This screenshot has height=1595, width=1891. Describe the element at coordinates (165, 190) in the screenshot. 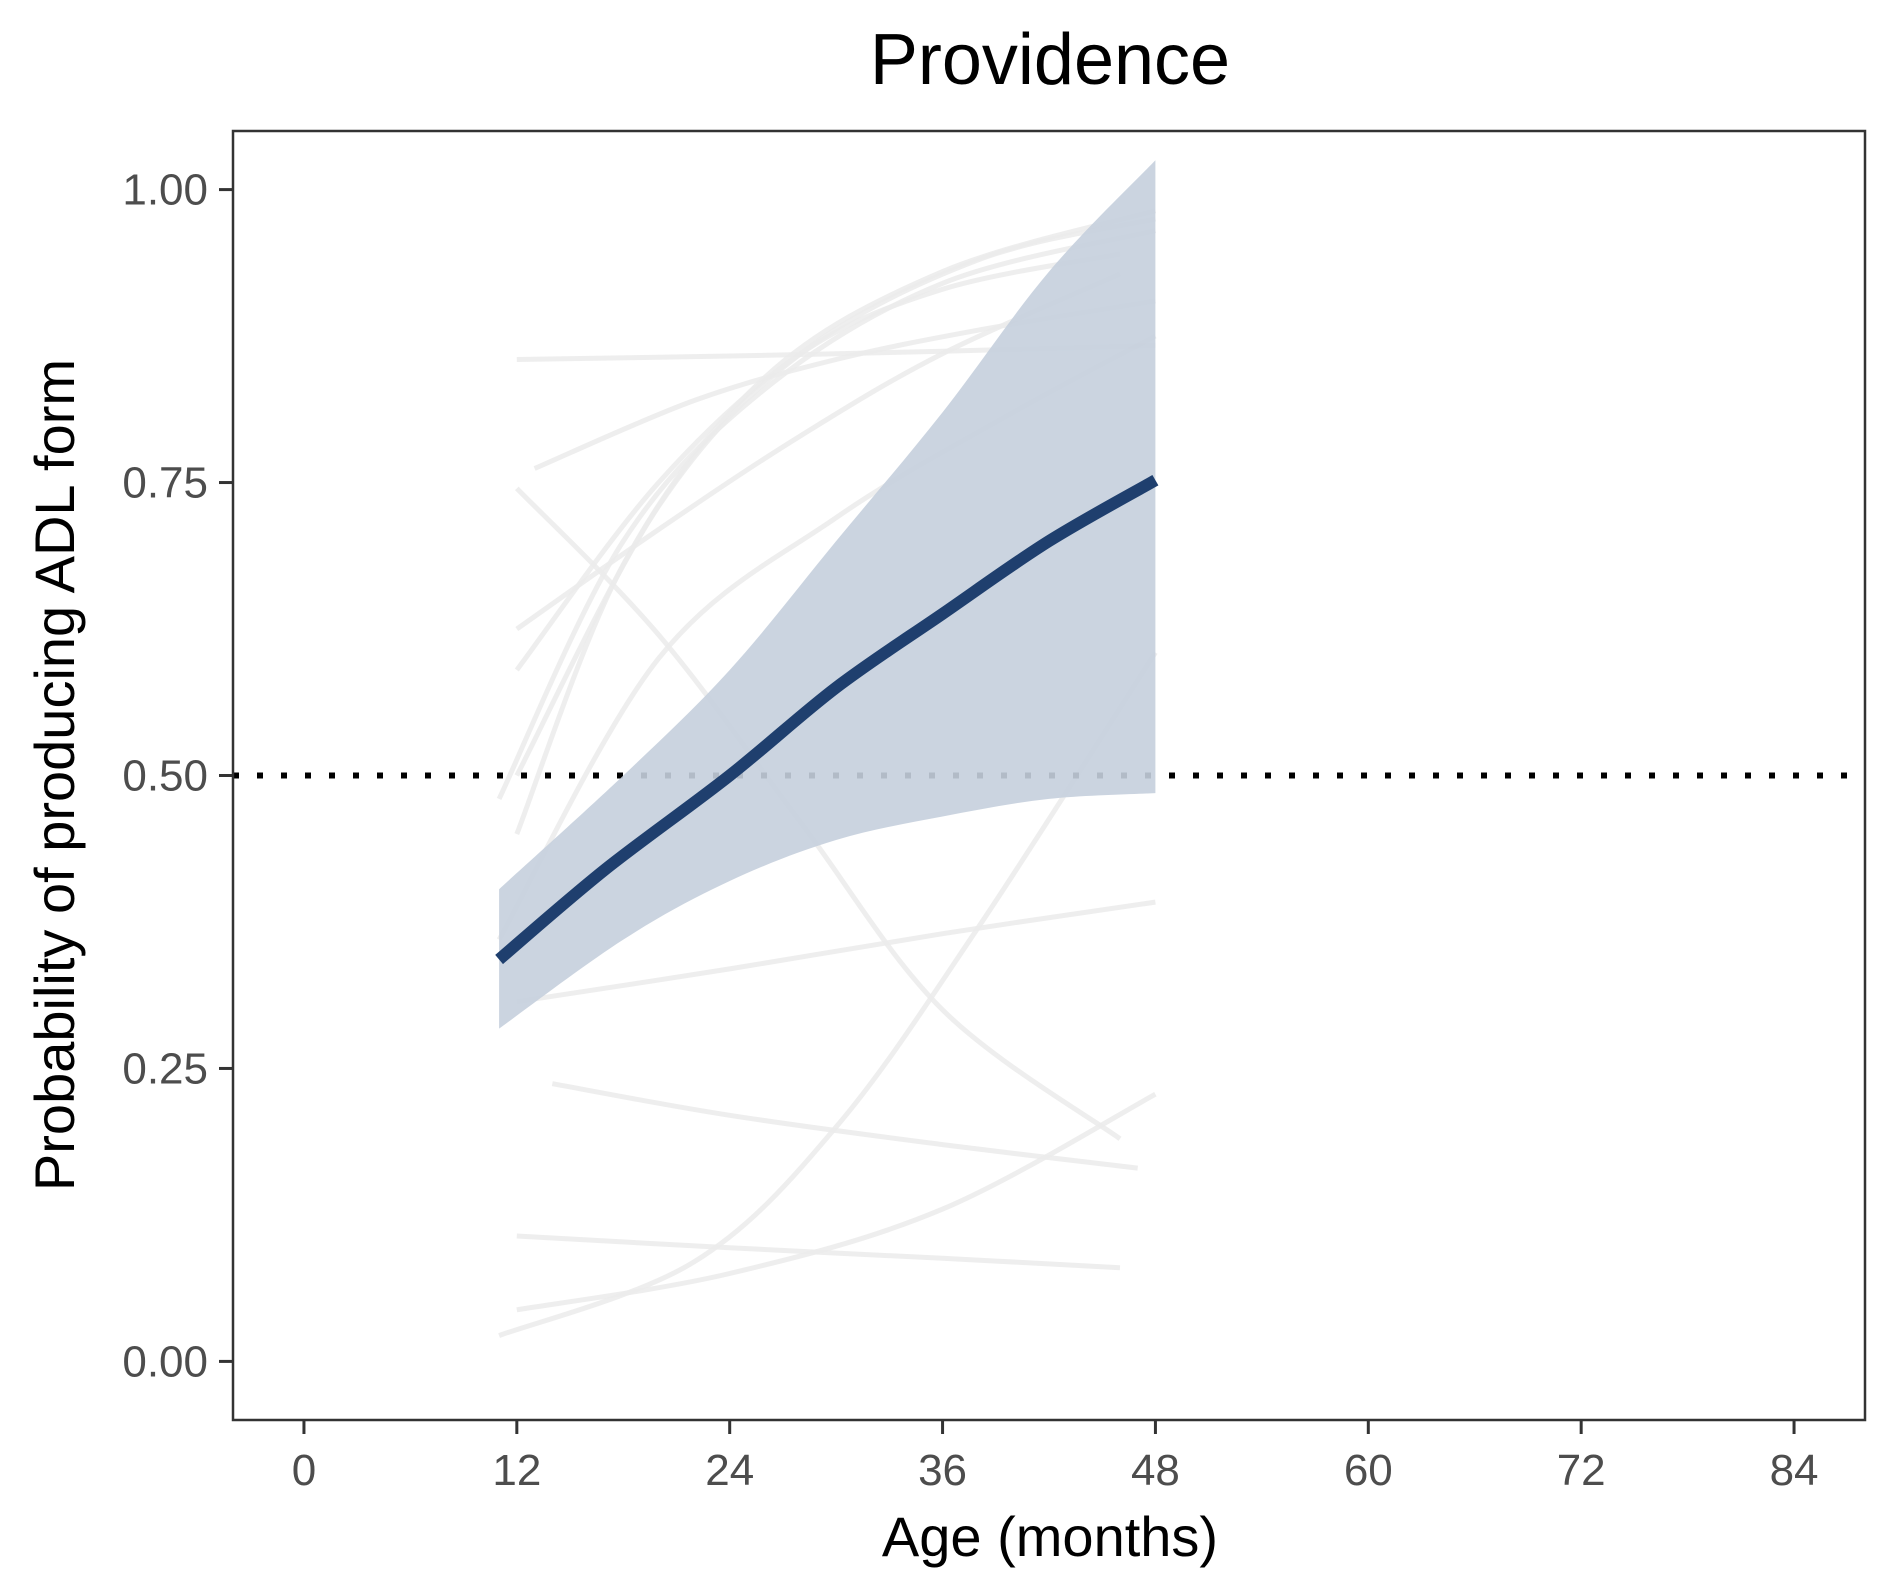

I see `y-tick-label: 1.00` at that location.